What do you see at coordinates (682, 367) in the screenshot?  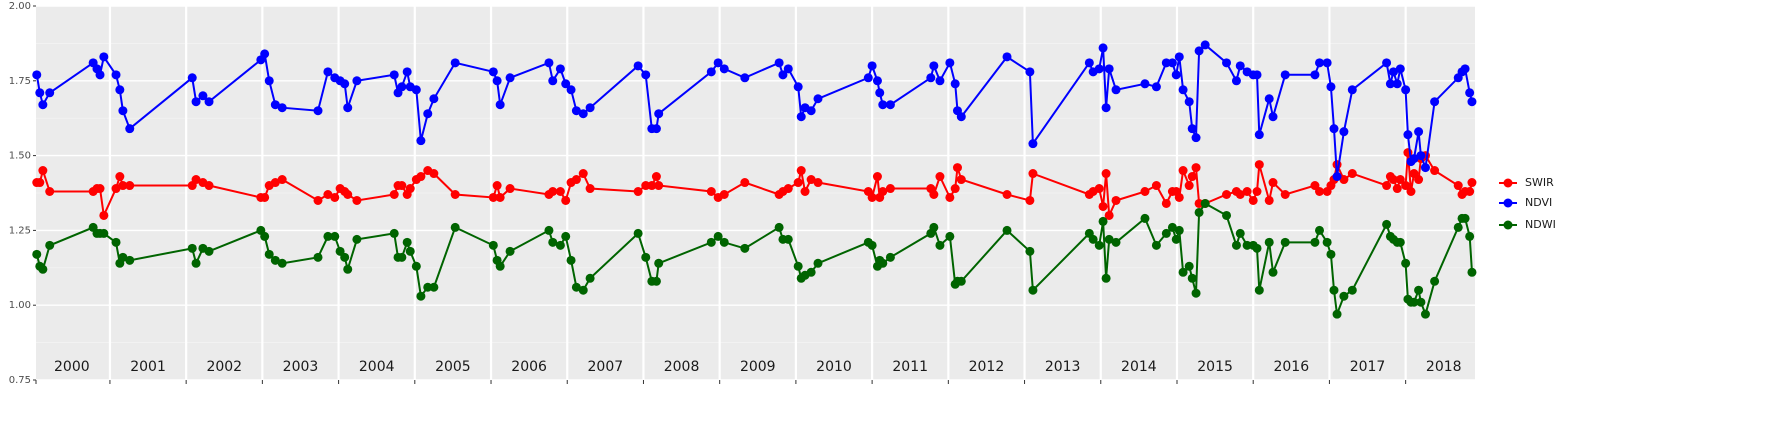 I see `x-tick-label: 2008` at bounding box center [682, 367].